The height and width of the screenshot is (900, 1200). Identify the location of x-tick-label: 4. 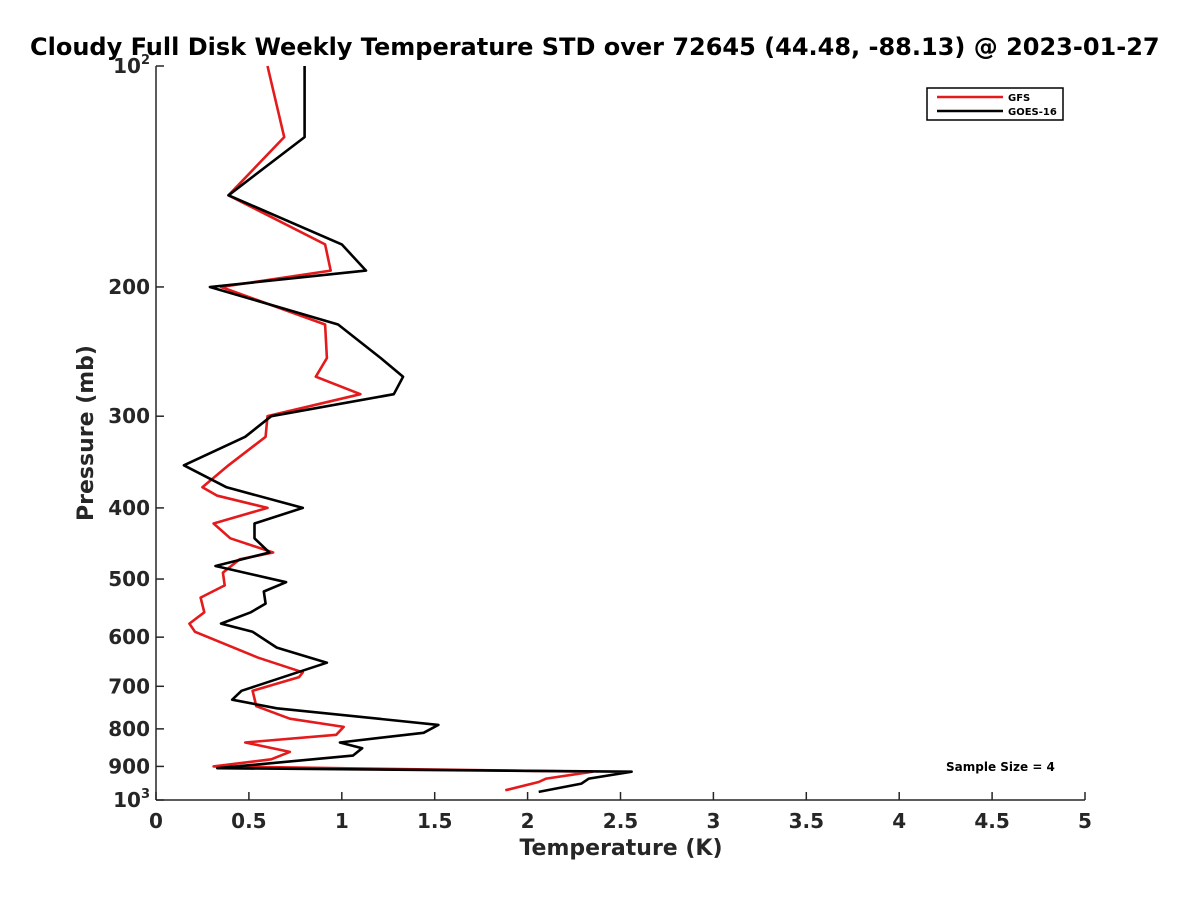
(899, 821).